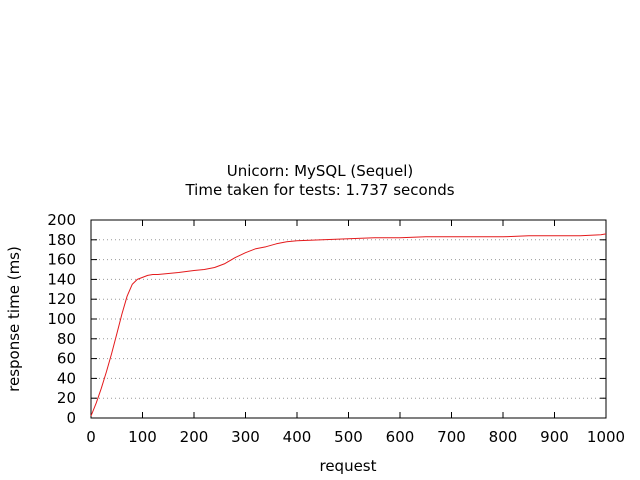 This screenshot has width=640, height=480. What do you see at coordinates (14, 319) in the screenshot?
I see `y-axis-label: response time (ms)` at bounding box center [14, 319].